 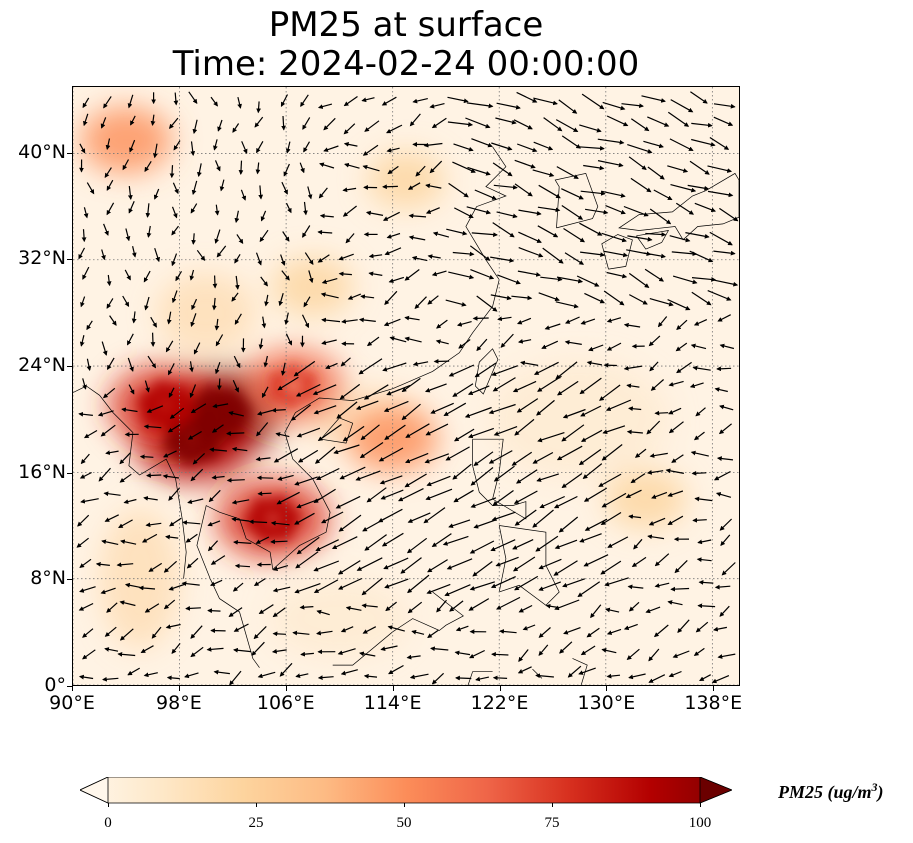 I want to click on colorbar-tick-label: 50, so click(x=404, y=823).